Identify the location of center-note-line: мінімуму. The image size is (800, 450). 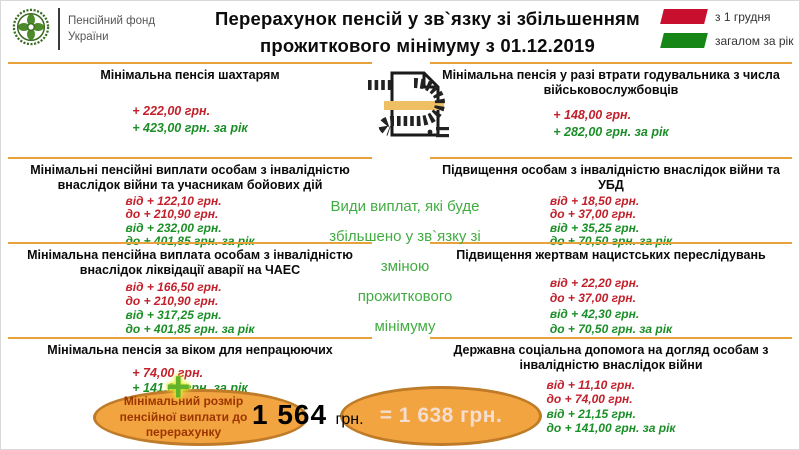
(405, 326).